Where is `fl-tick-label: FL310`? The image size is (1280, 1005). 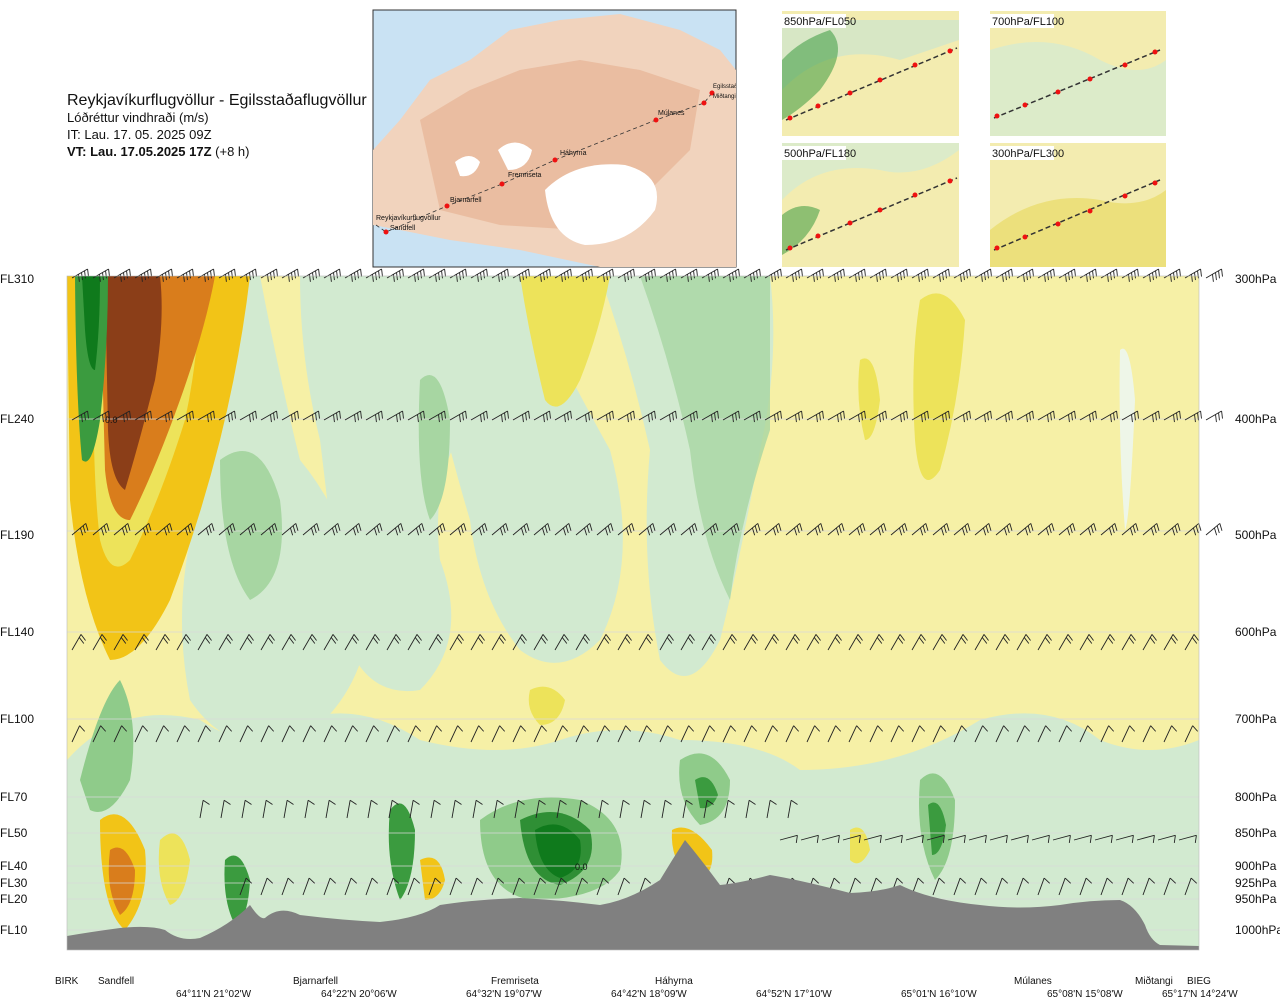
fl-tick-label: FL310 is located at coordinates (17, 279).